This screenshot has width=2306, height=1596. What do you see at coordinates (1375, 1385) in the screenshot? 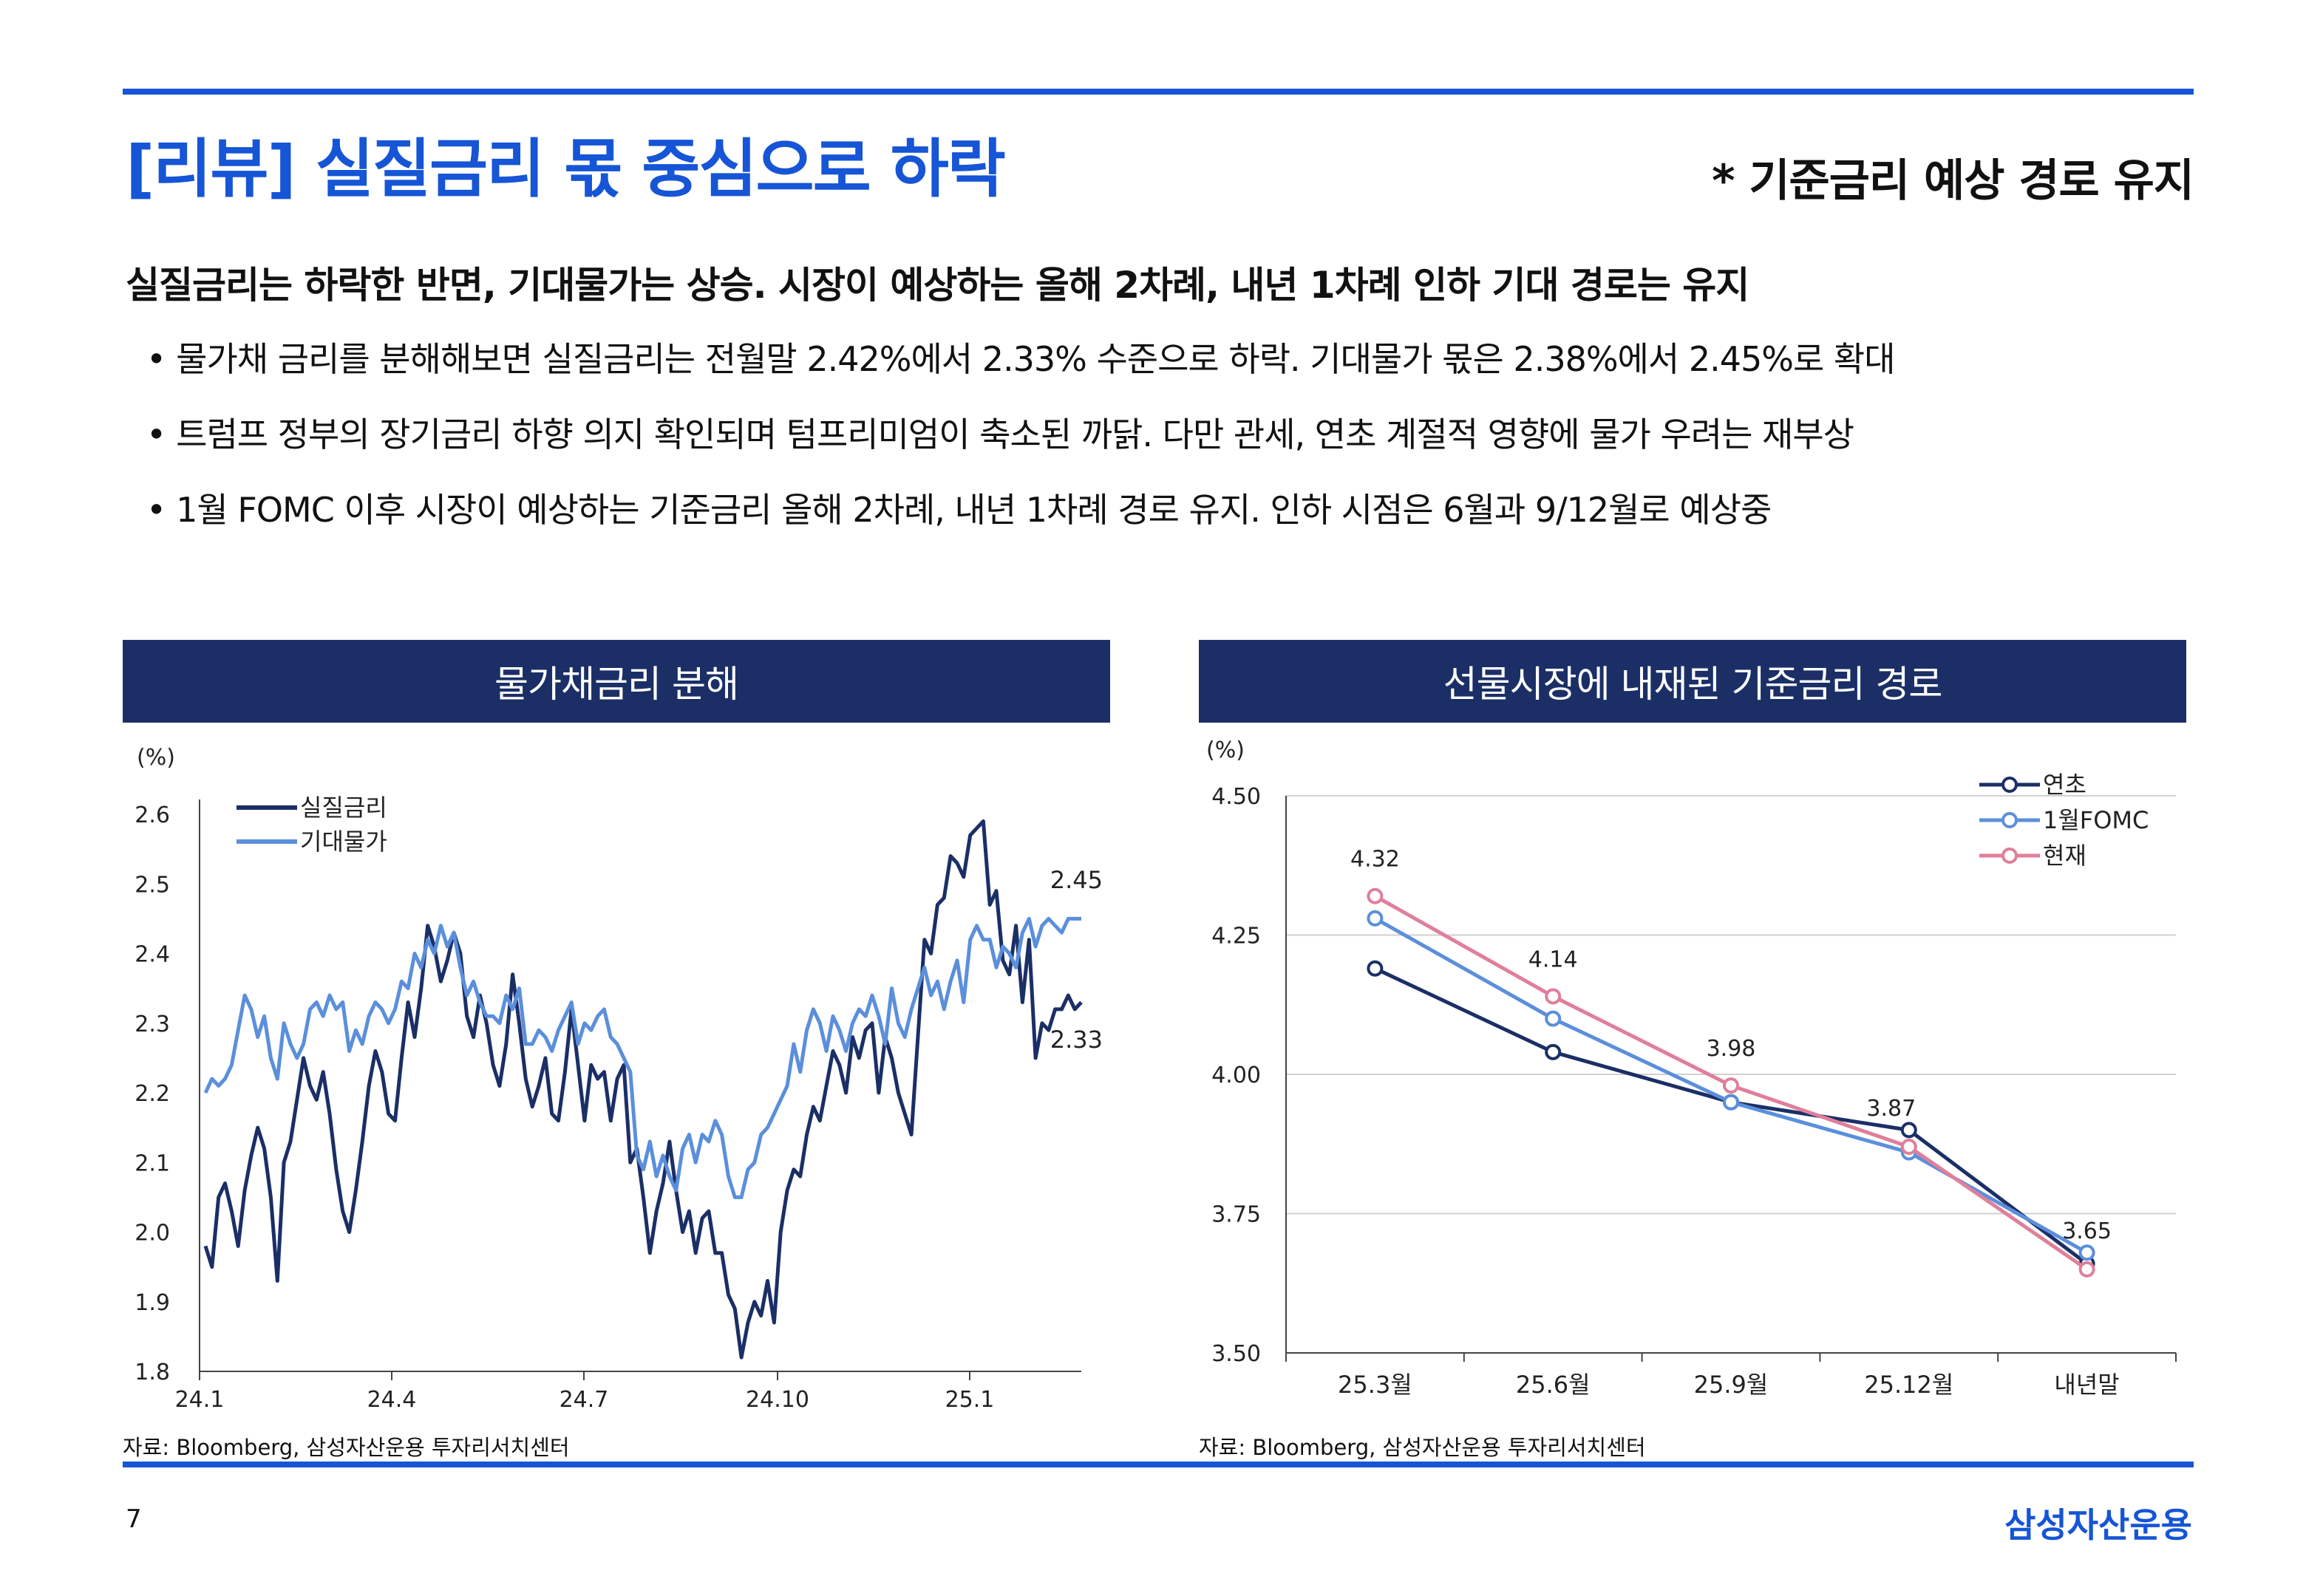
I see `chart2-x-tick-label: 25.3월` at bounding box center [1375, 1385].